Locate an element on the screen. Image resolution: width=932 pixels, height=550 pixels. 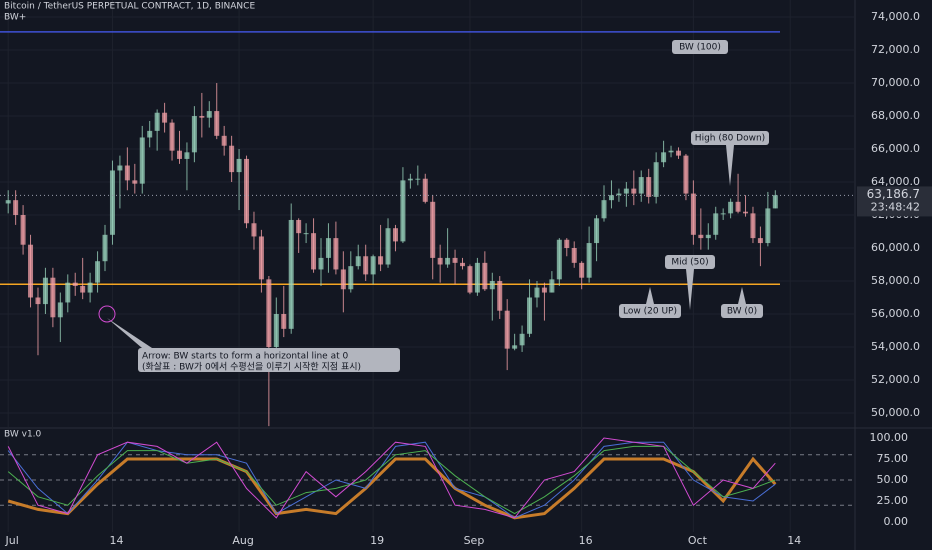
x-tick-label: 19 is located at coordinates (377, 540).